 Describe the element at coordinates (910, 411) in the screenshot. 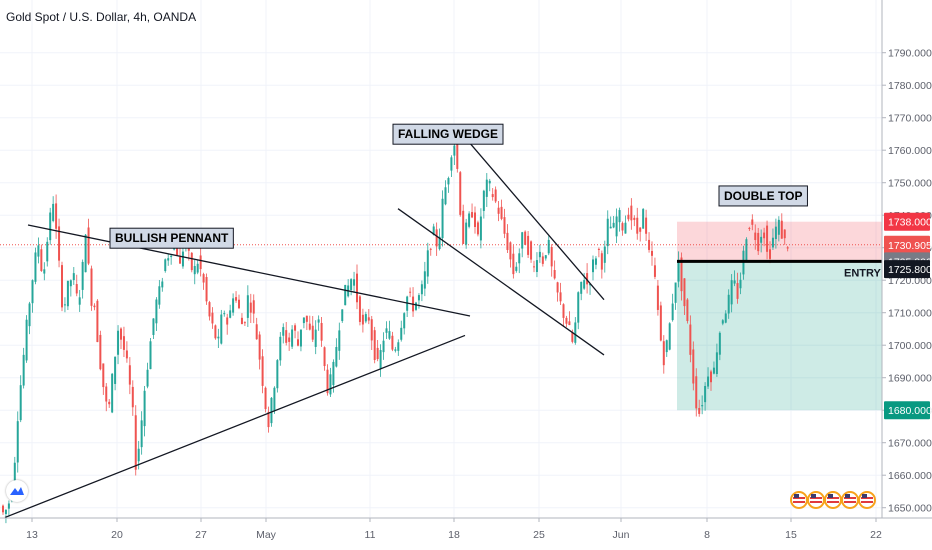

I see `price-badge-label: 1680.000` at that location.